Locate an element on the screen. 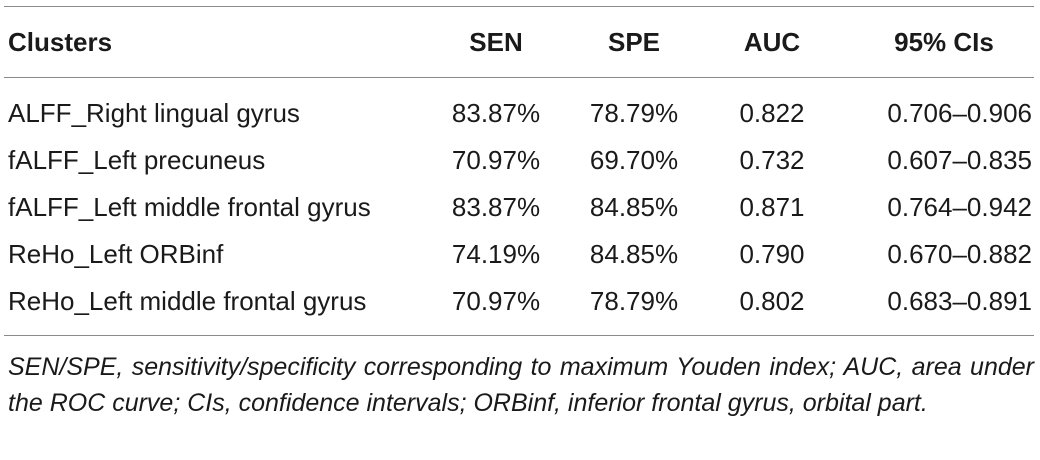 This screenshot has width=1040, height=460. cell-ci: 0.764–0.942 is located at coordinates (959, 207).